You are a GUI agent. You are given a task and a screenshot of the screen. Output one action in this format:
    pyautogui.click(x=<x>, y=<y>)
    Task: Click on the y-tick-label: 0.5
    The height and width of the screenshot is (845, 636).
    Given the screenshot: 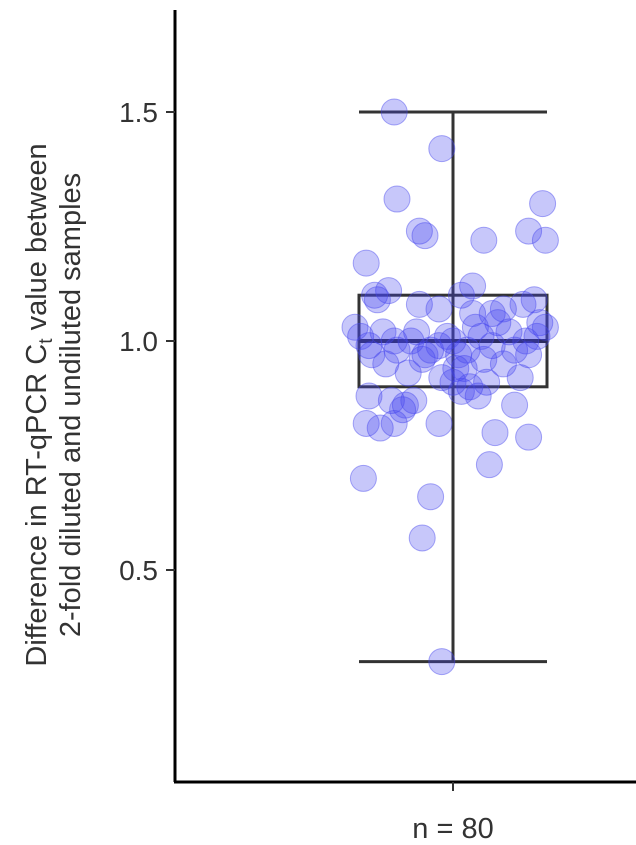 What is the action you would take?
    pyautogui.click(x=138, y=570)
    